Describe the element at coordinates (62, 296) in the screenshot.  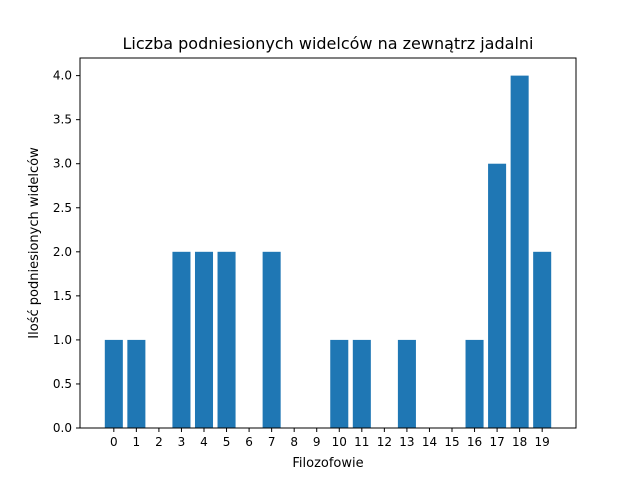
I see `y-tick-label: 1.5` at that location.